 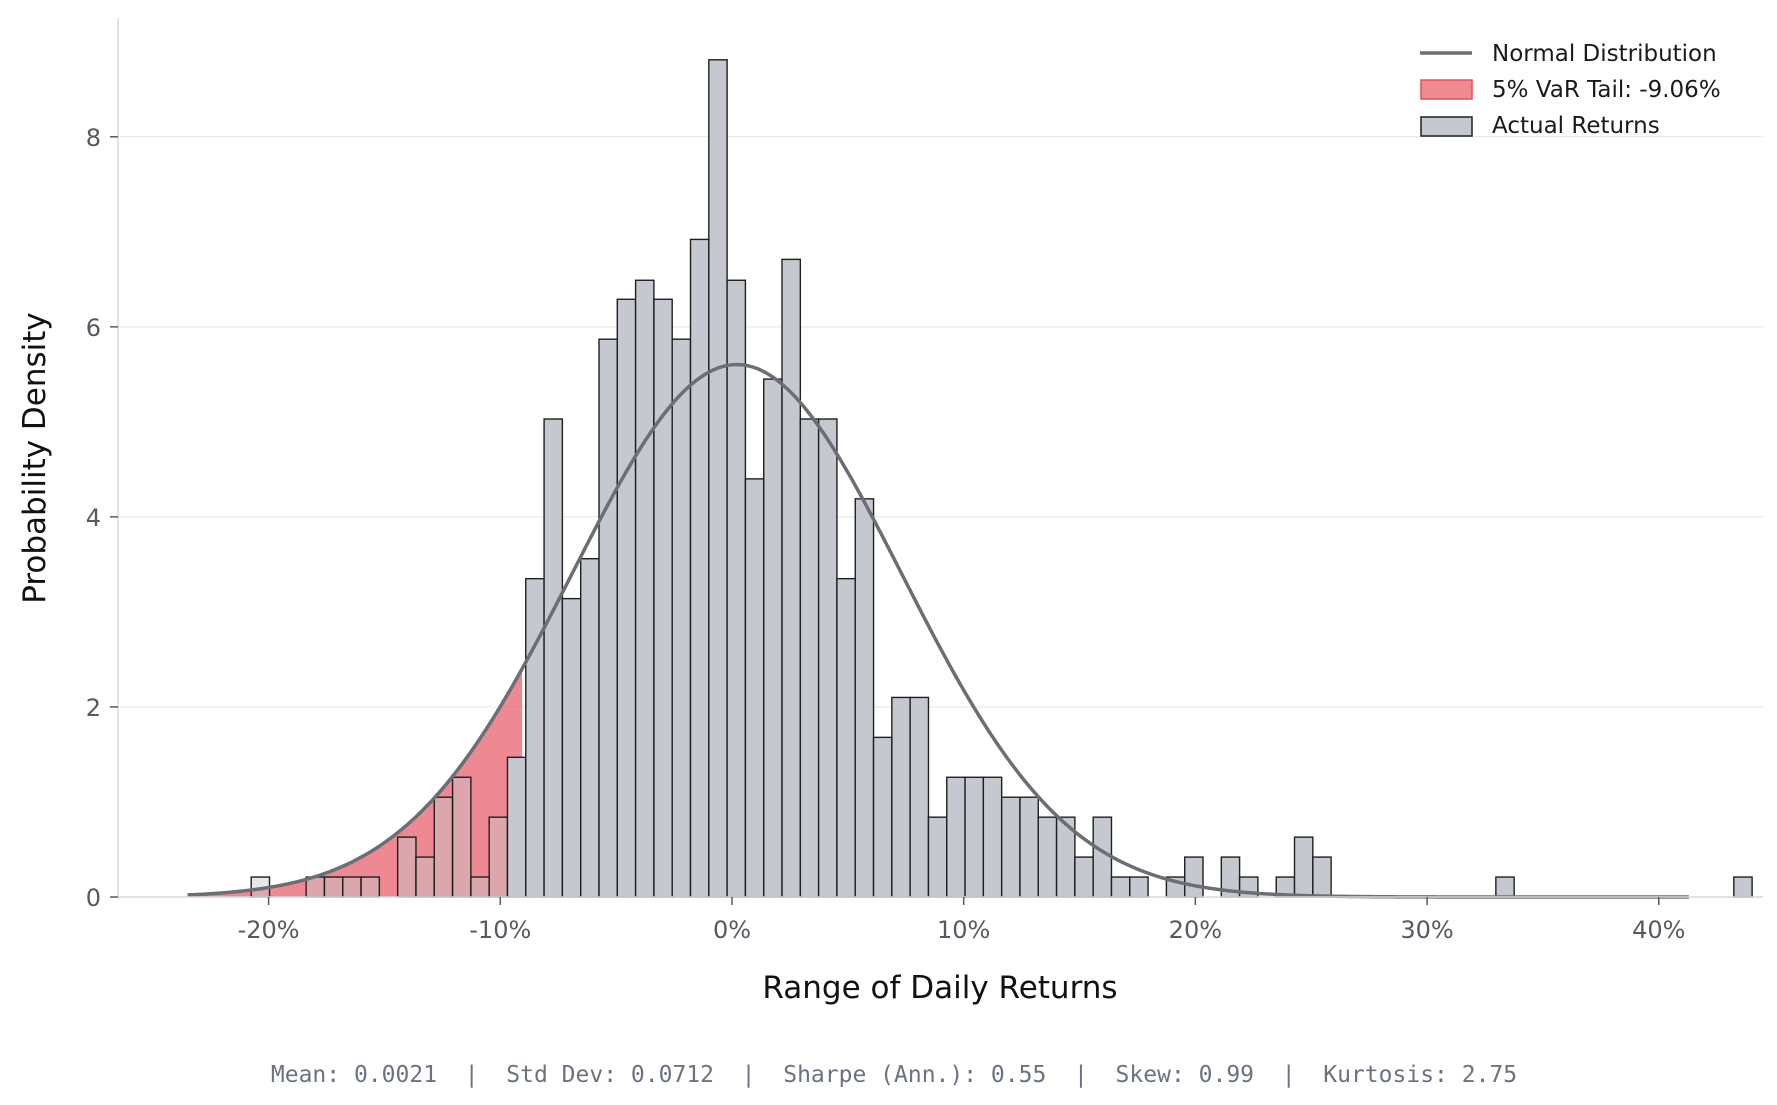 What do you see at coordinates (500, 930) in the screenshot?
I see `x-tick-label: -10%` at bounding box center [500, 930].